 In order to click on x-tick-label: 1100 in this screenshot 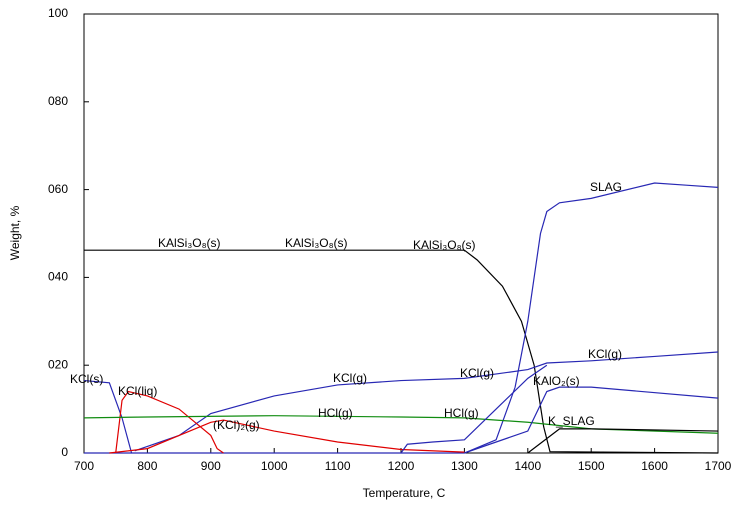, I will do `click(338, 466)`.